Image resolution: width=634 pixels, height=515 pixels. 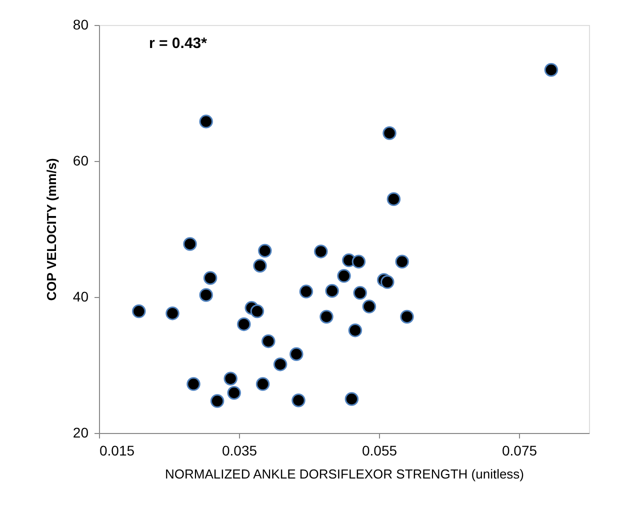 What do you see at coordinates (520, 450) in the screenshot?
I see `x-tick-label: 0.075` at bounding box center [520, 450].